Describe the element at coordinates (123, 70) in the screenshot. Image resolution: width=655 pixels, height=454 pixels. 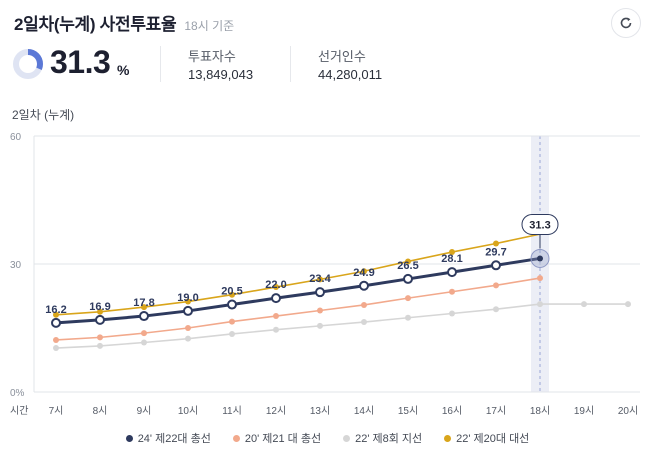
I see `turnout-rate-unit: %` at that location.